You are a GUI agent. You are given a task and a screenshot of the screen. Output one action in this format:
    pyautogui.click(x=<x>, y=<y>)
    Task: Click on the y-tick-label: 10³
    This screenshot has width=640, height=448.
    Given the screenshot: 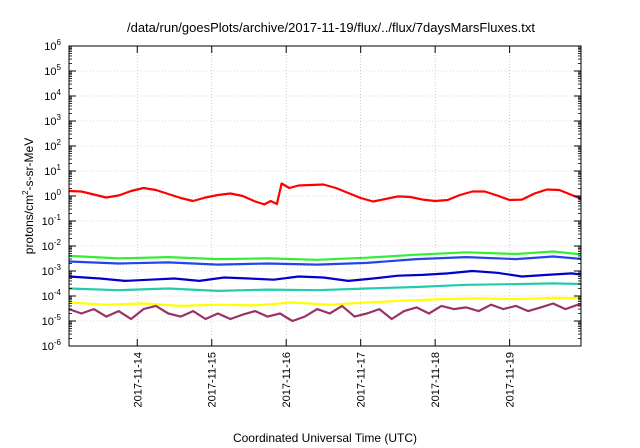 What is the action you would take?
    pyautogui.click(x=52, y=120)
    